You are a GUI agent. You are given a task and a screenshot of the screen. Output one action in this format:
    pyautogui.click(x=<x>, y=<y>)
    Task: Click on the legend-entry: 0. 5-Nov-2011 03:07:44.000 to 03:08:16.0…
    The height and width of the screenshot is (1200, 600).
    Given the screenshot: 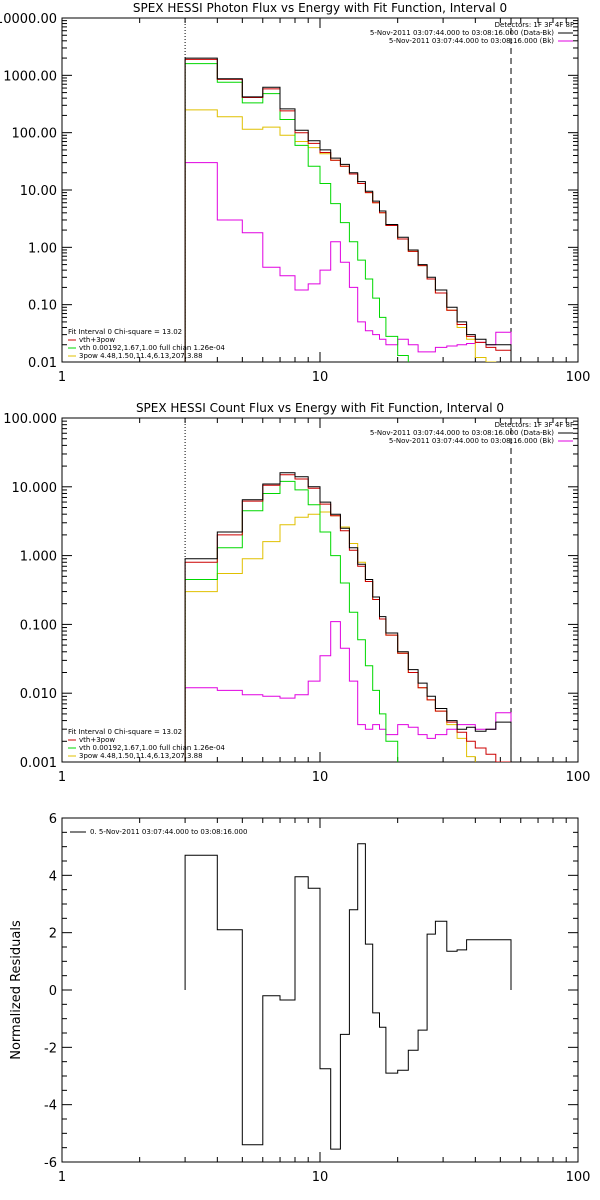 What is the action you would take?
    pyautogui.click(x=168, y=832)
    